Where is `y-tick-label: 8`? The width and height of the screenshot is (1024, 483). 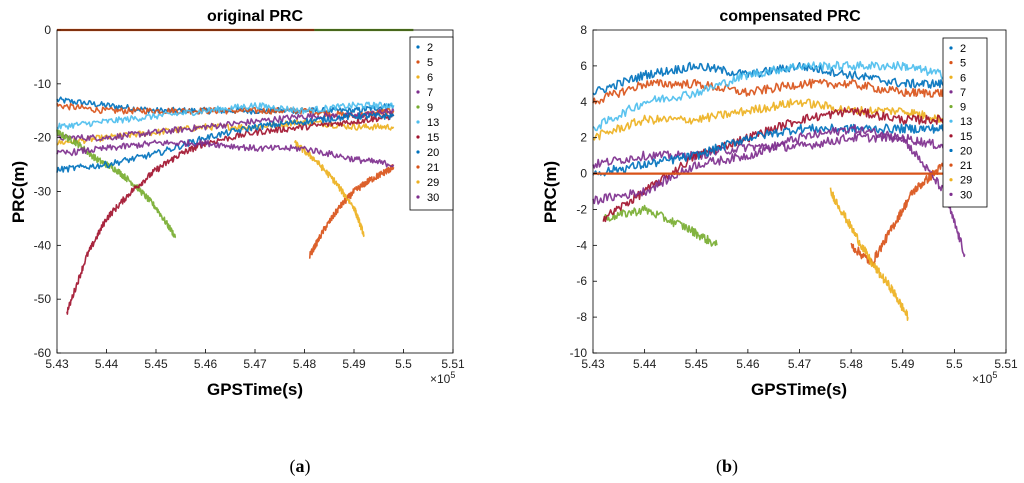
y-tick-label: 8 is located at coordinates (583, 30).